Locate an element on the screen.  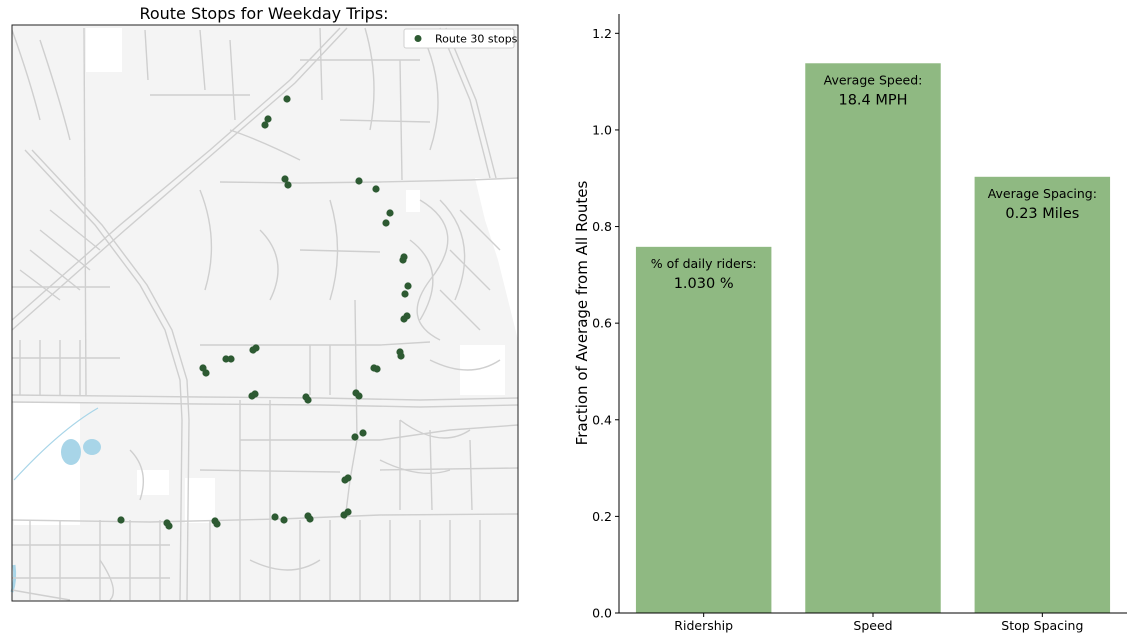
x-tick-label: Ridership is located at coordinates (703, 625).